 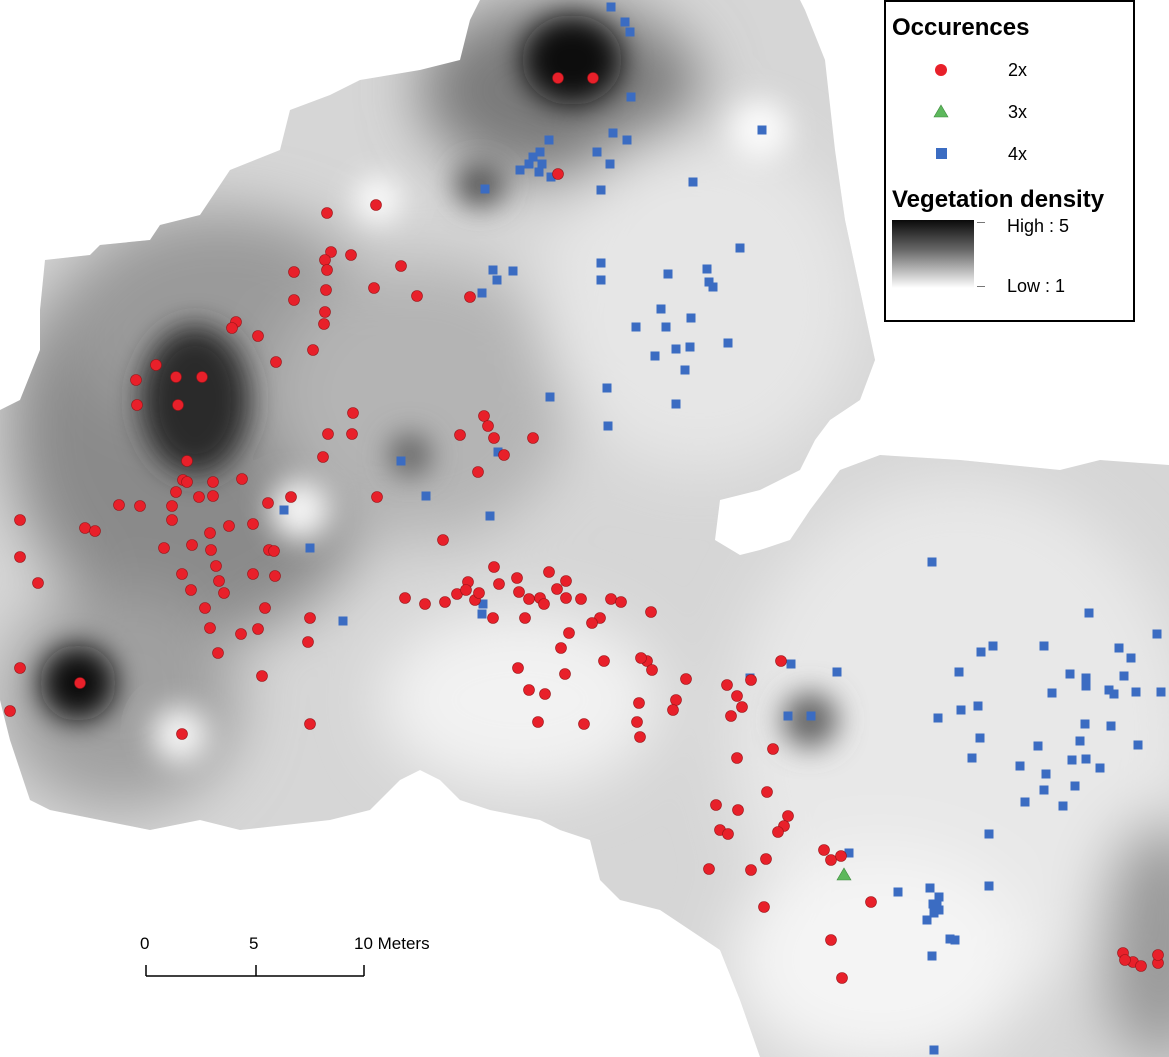 What do you see at coordinates (195, 400) in the screenshot?
I see `dense-spot-west` at bounding box center [195, 400].